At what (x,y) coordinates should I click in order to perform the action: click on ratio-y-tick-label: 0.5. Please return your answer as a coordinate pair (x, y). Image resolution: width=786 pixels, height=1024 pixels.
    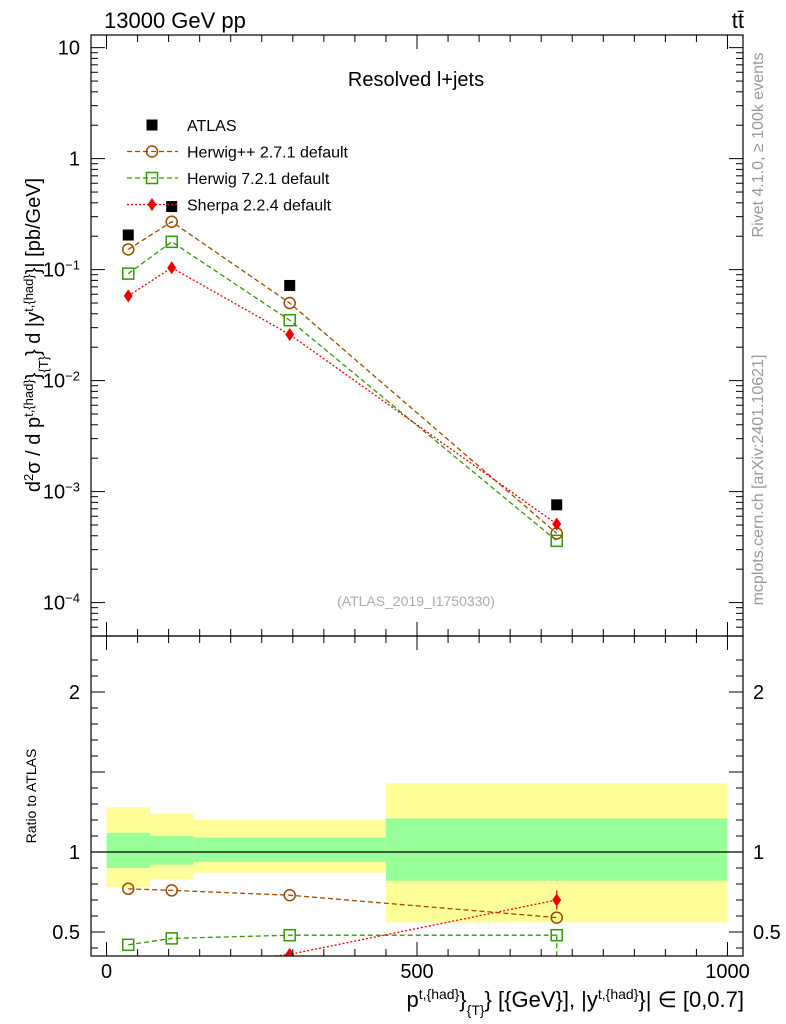
    Looking at the image, I should click on (66, 933).